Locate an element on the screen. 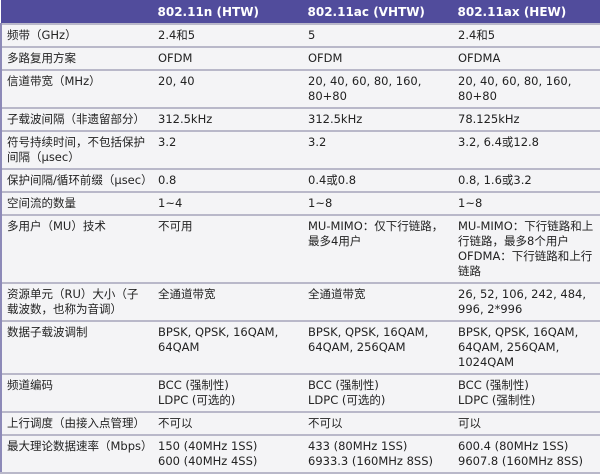 The width and height of the screenshot is (600, 474). row-label: 上行调度（由接入点管理） is located at coordinates (76, 423).